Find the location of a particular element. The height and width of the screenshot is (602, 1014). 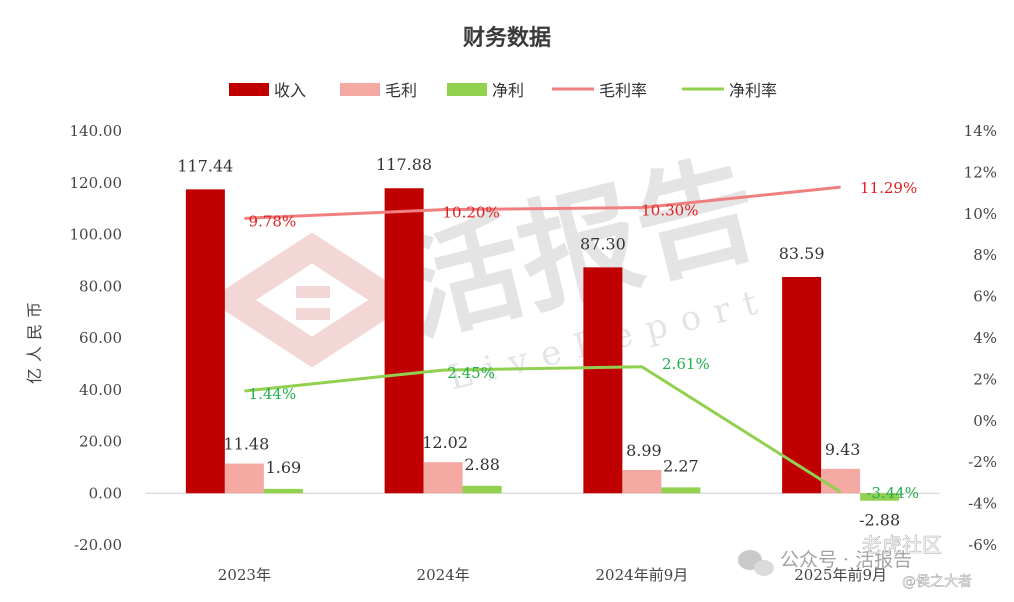

x-axis: 2023年 2024年 2024年前9月 2025年前9月 is located at coordinates (552, 575).